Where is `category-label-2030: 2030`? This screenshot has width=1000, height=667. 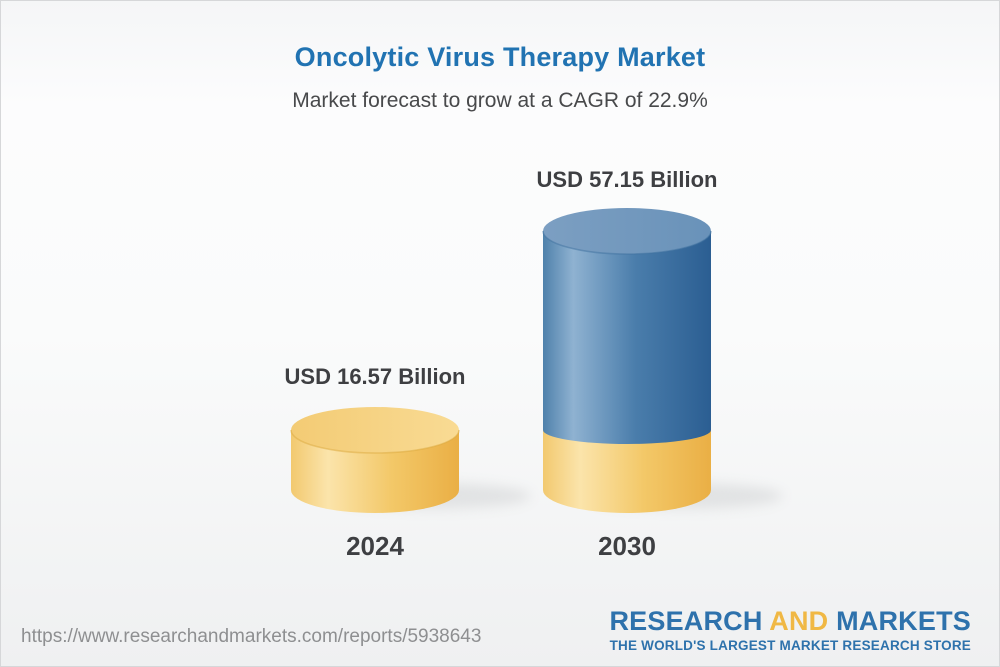 category-label-2030: 2030 is located at coordinates (627, 546).